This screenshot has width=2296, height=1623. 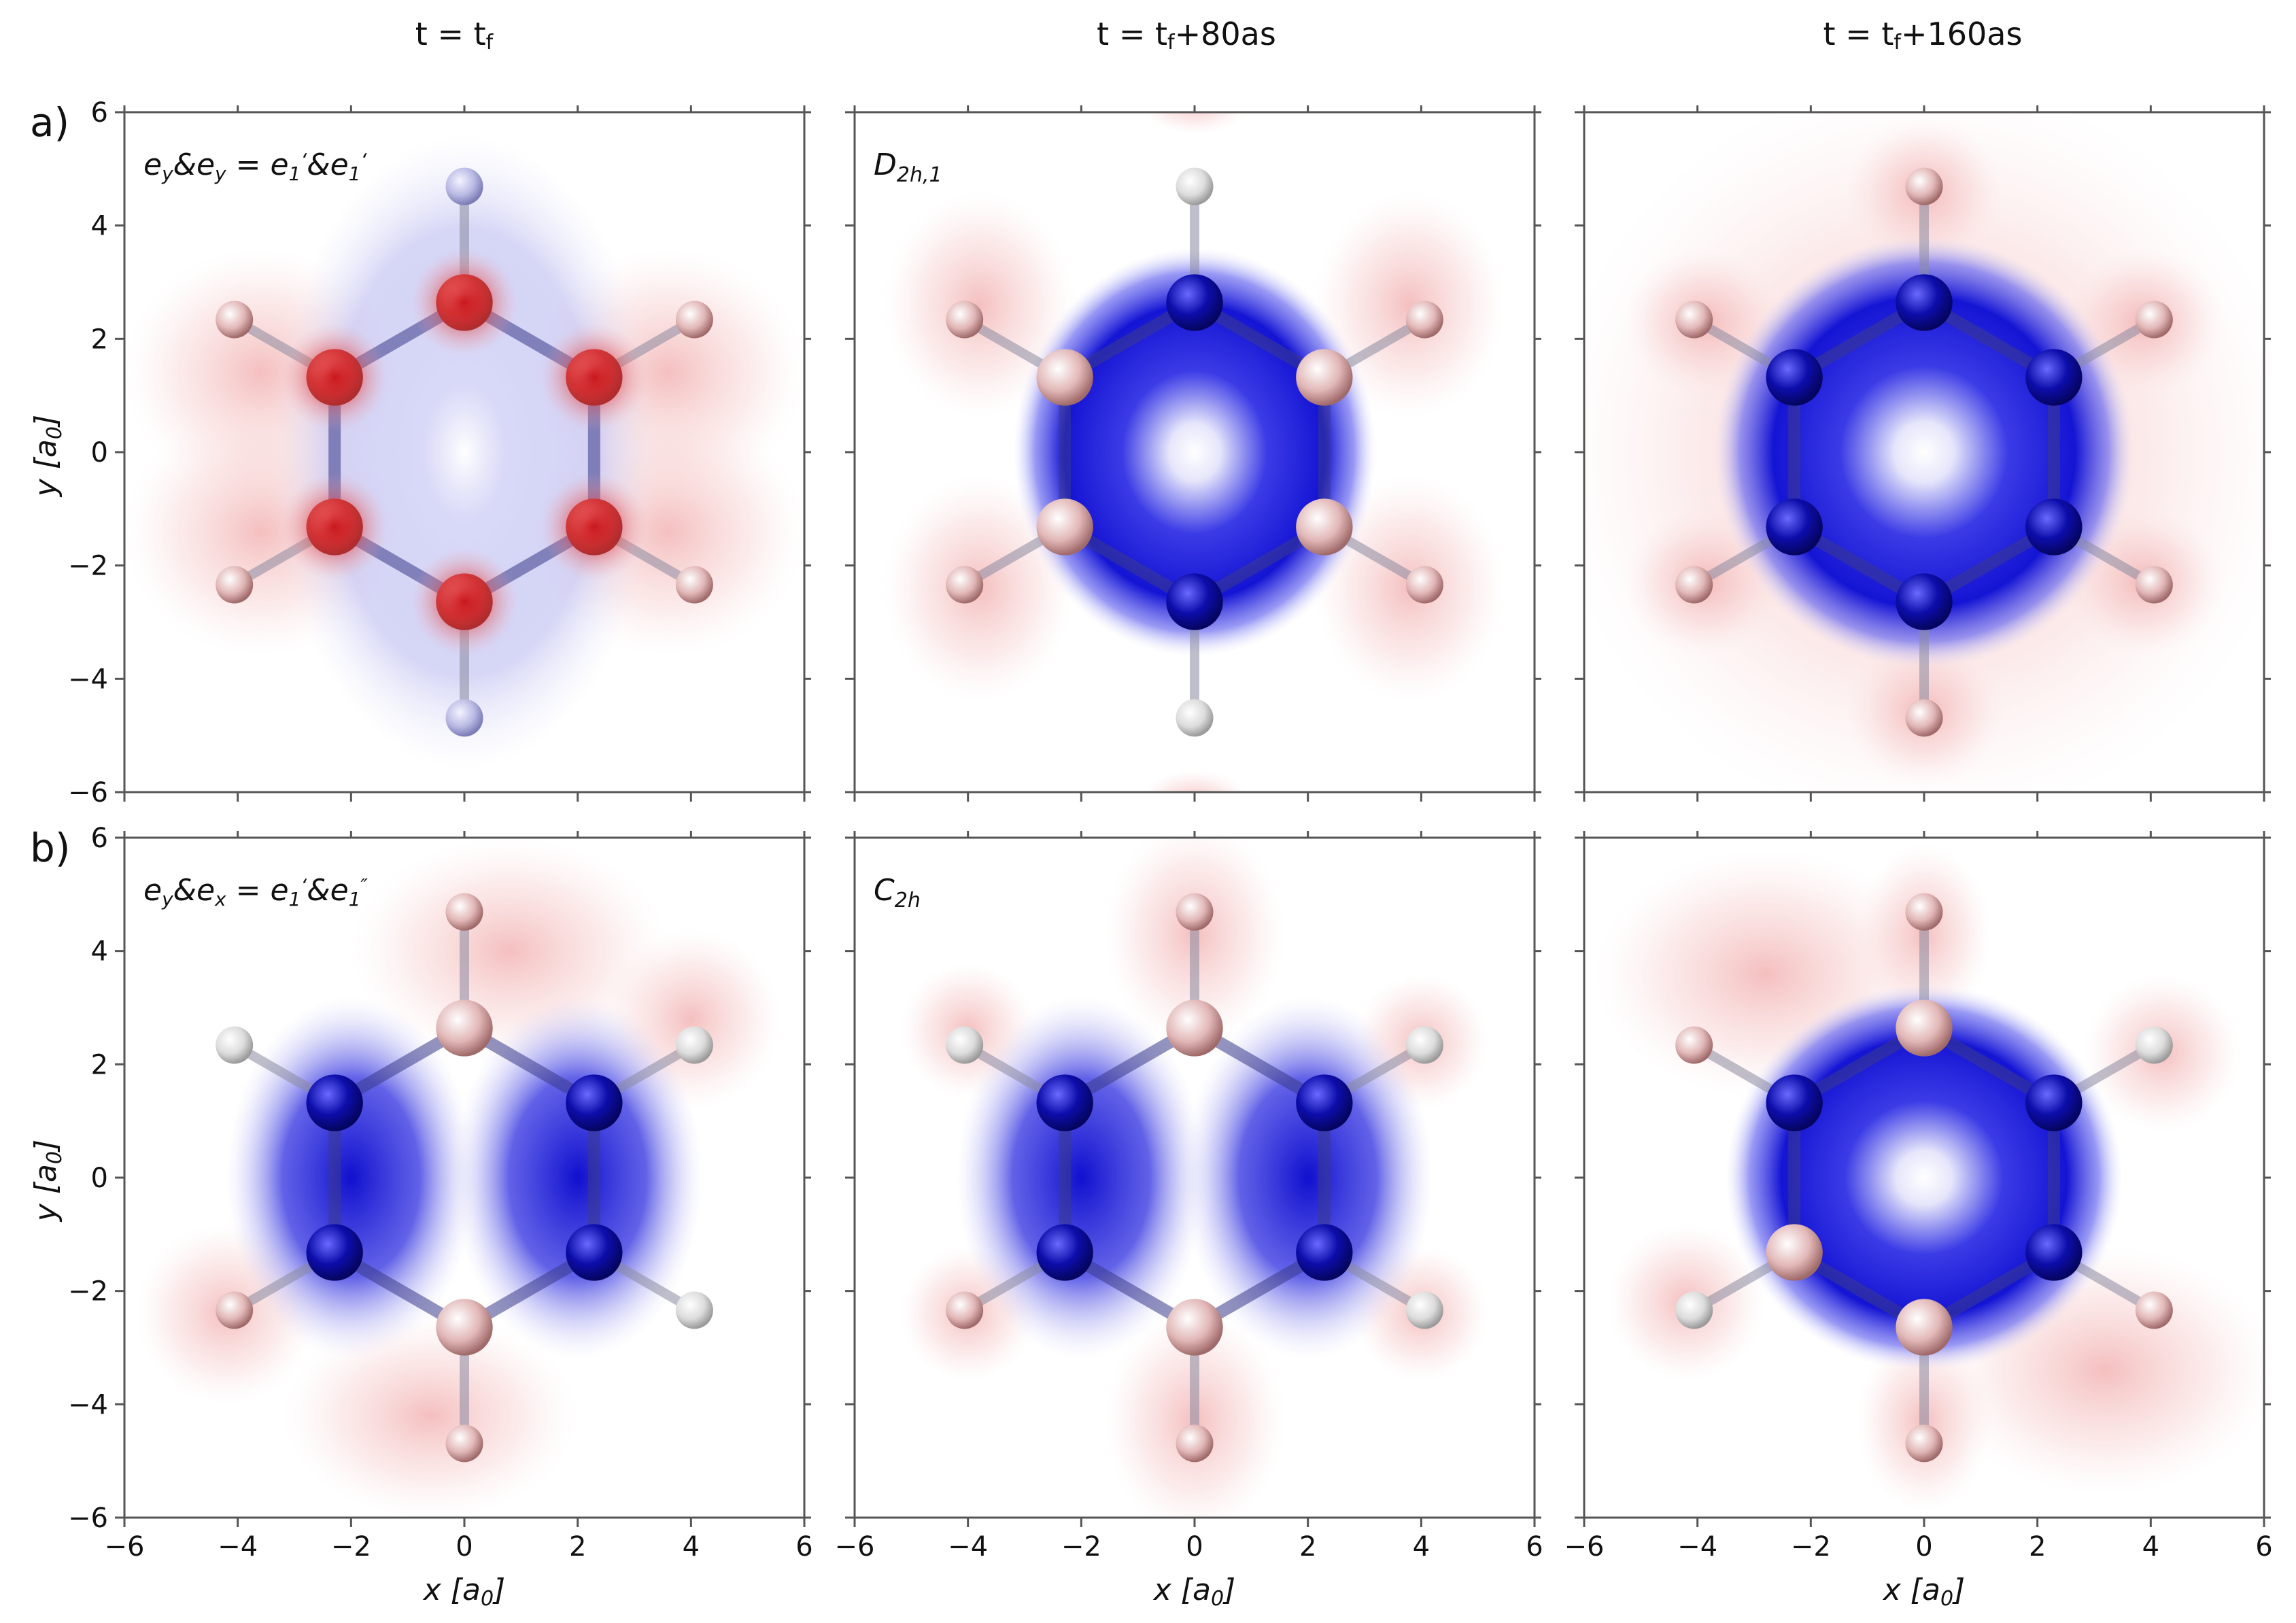 I want to click on y-tick-label: −2, so click(x=88, y=1292).